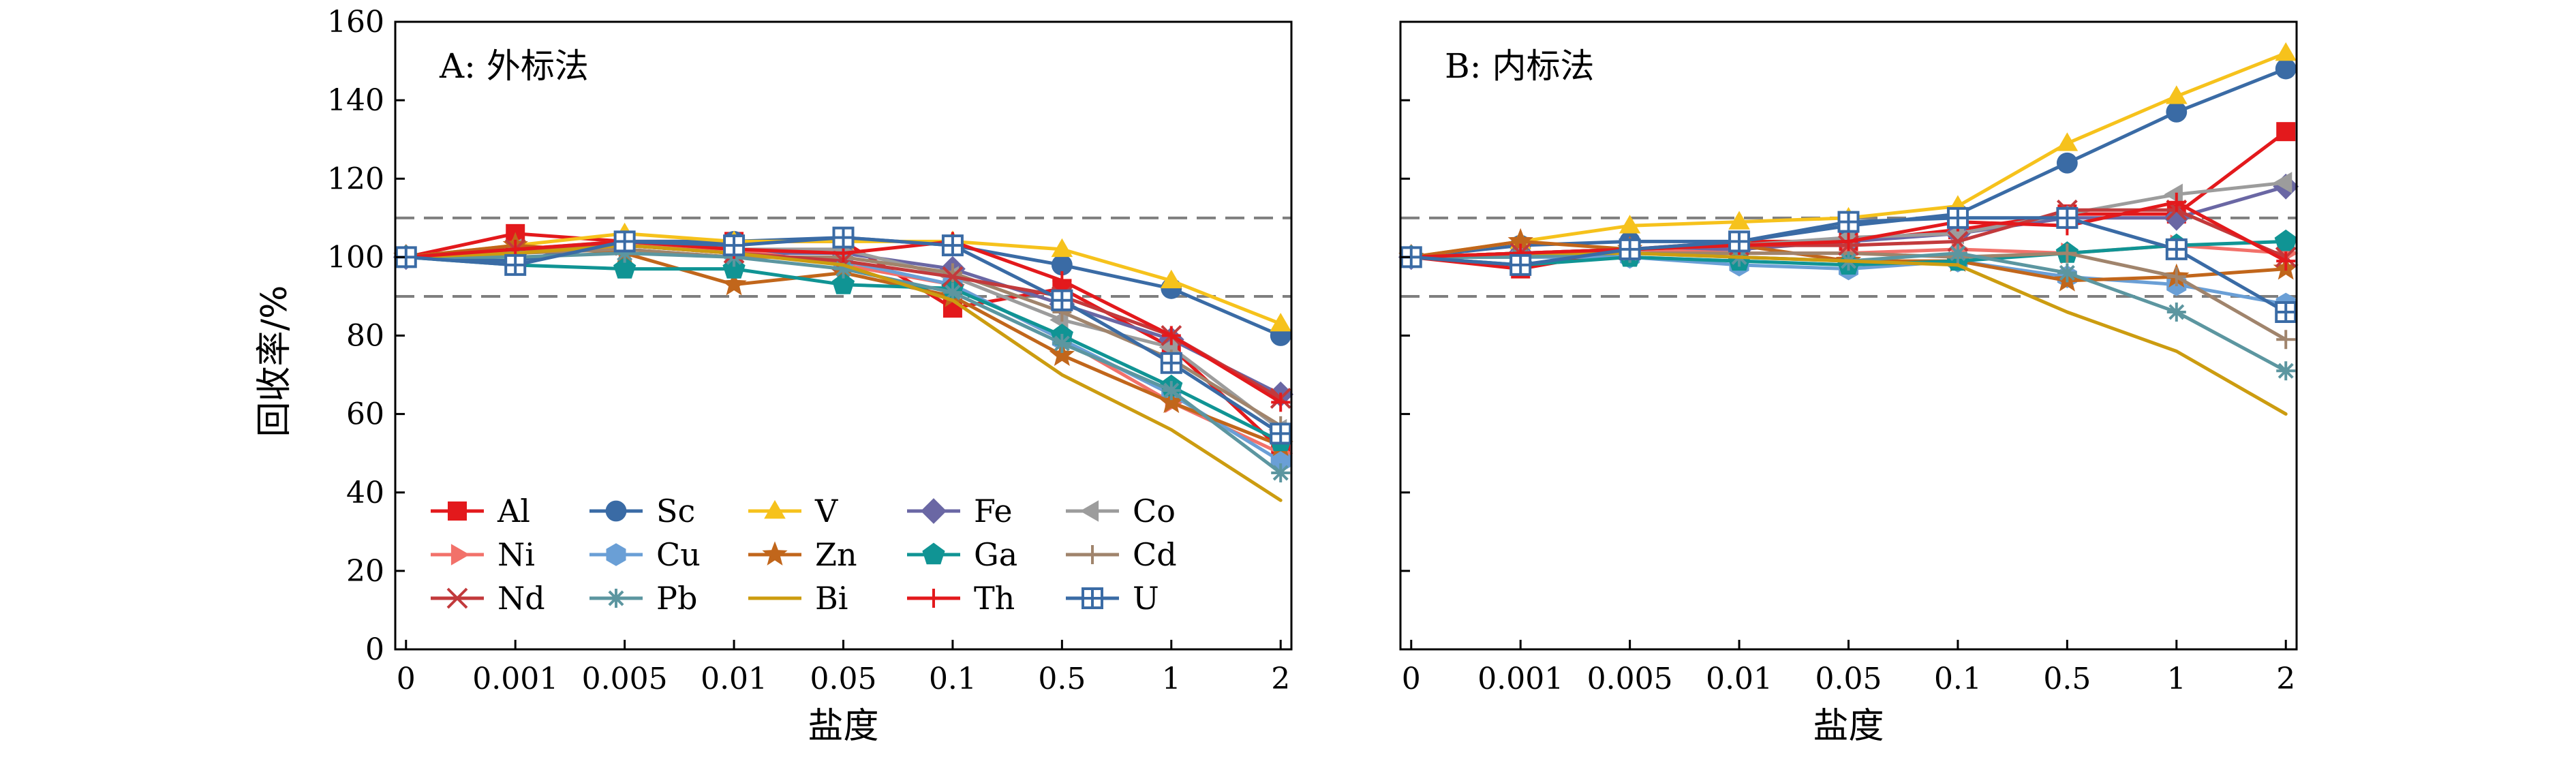  What do you see at coordinates (2286, 132) in the screenshot?
I see `data-point-al` at bounding box center [2286, 132].